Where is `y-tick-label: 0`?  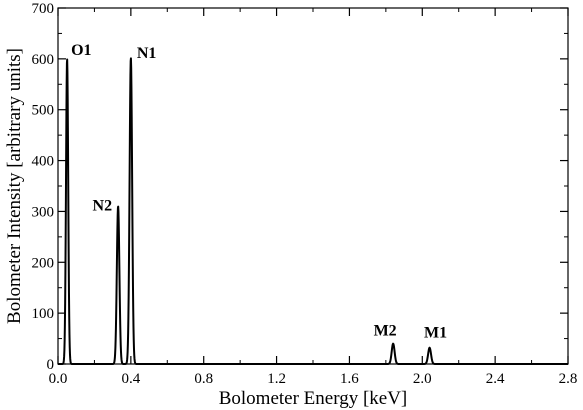 y-tick-label: 0 is located at coordinates (51, 365).